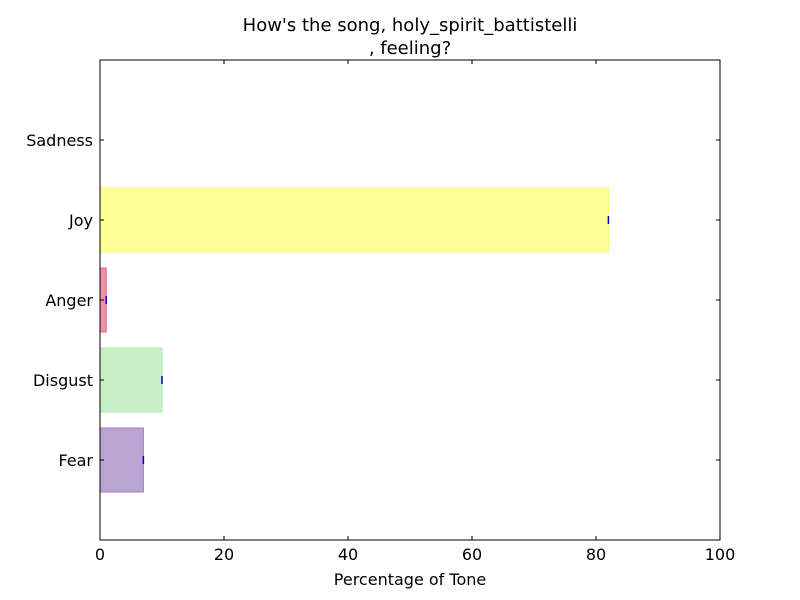  What do you see at coordinates (100, 554) in the screenshot?
I see `x-tick-label-0: 0` at bounding box center [100, 554].